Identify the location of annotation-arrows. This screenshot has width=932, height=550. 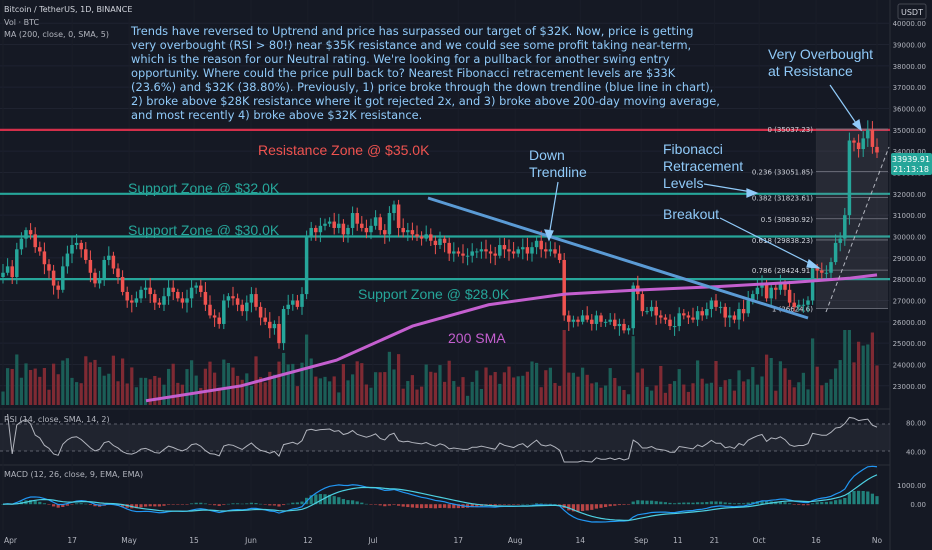
(703, 176).